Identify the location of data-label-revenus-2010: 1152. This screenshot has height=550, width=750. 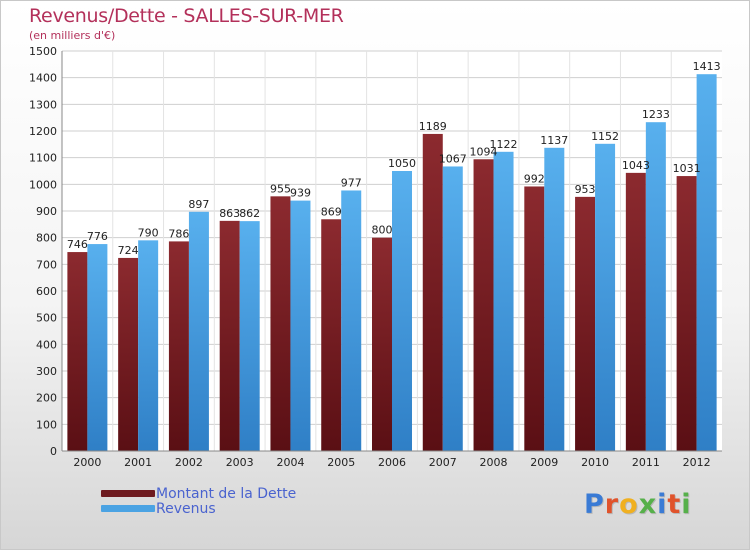
(605, 136).